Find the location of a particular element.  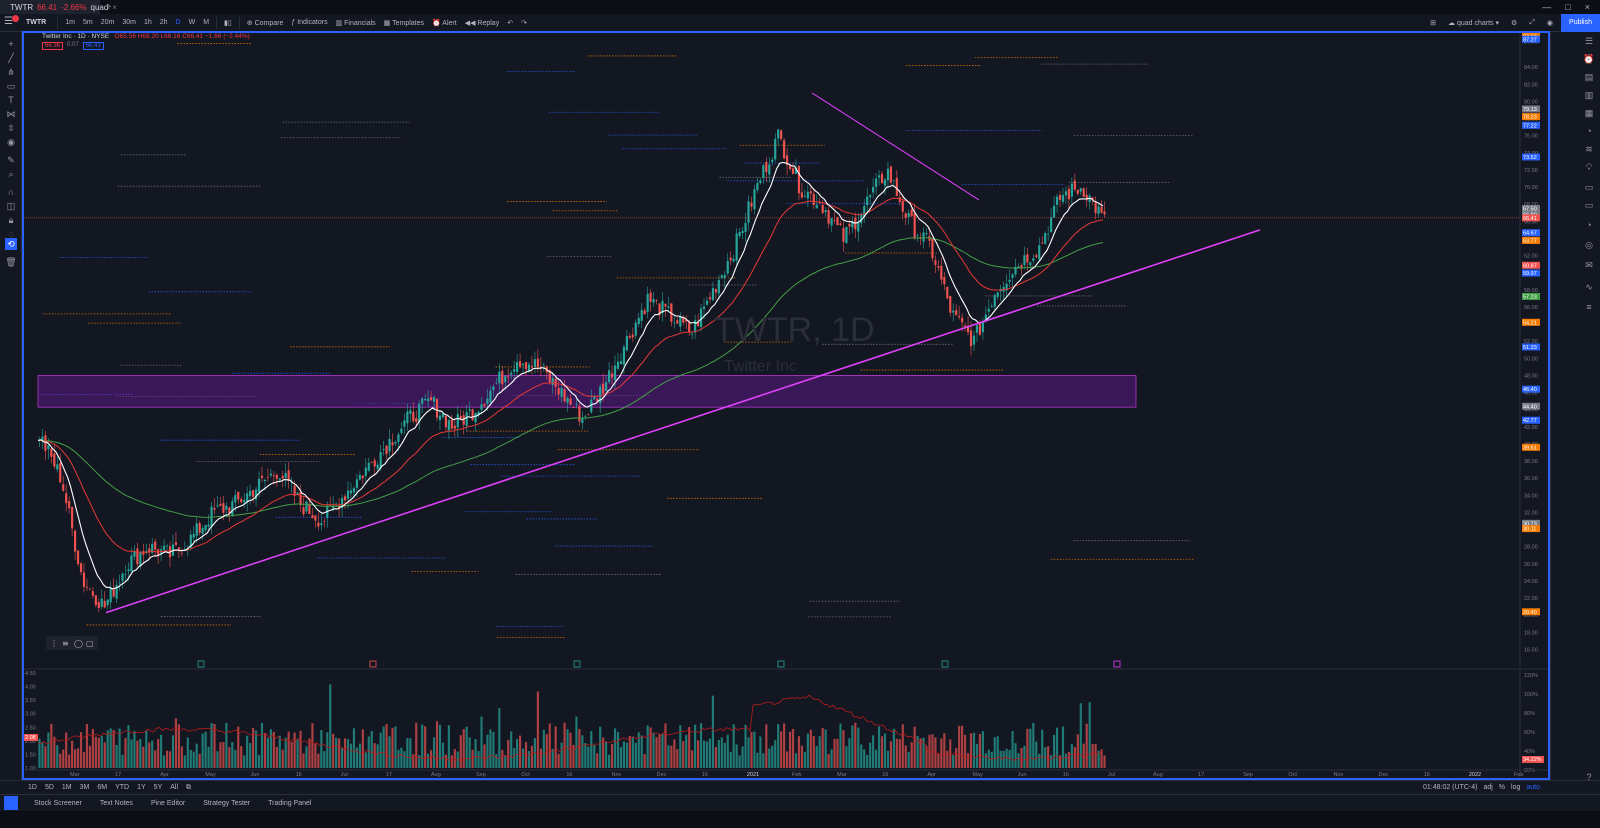

lightbulb-icon: 💡︎ is located at coordinates (1589, 167).